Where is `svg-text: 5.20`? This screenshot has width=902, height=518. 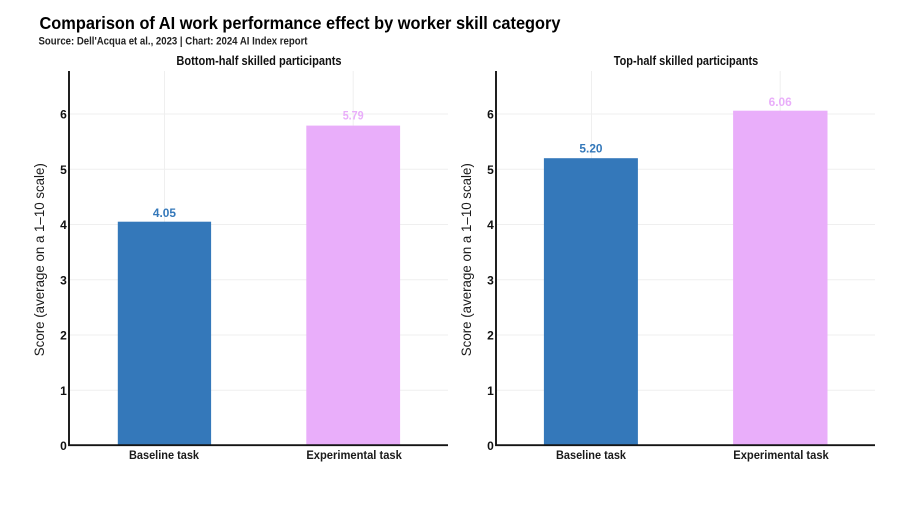 svg-text: 5.20 is located at coordinates (590, 150).